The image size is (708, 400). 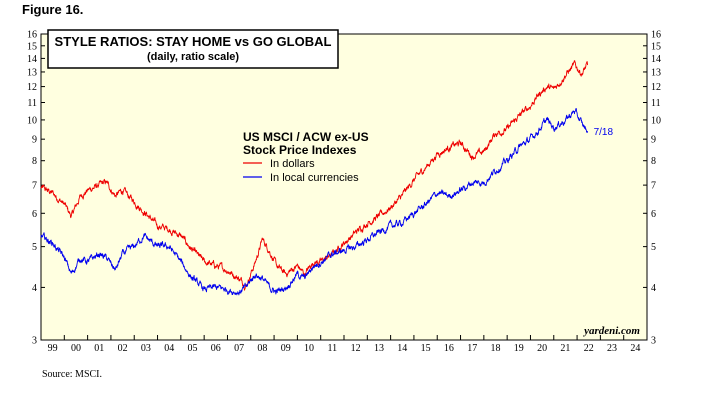 What do you see at coordinates (426, 348) in the screenshot?
I see `x-tick-label: 15` at bounding box center [426, 348].